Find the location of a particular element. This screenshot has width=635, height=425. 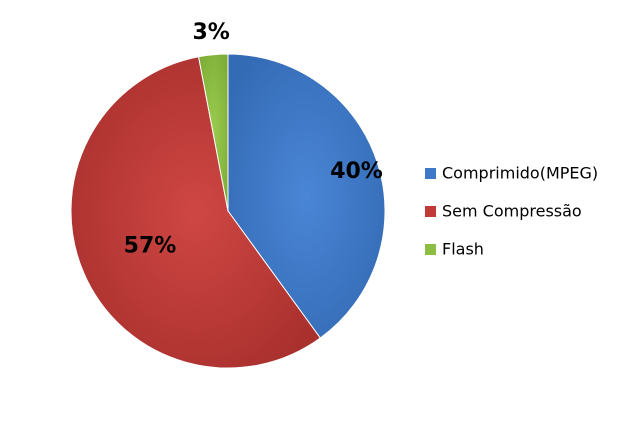

legend-label-2: Sem Compressão is located at coordinates (512, 211).